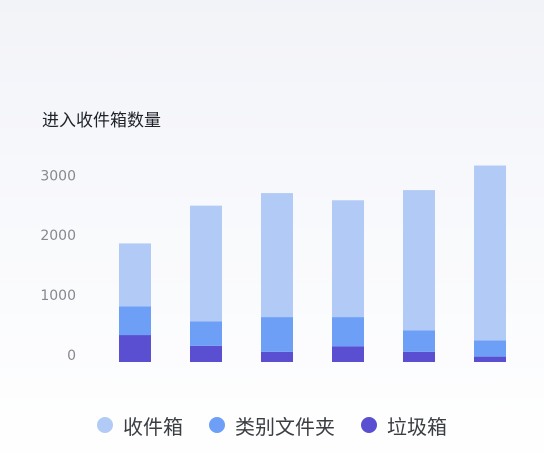 The height and width of the screenshot is (469, 544). Describe the element at coordinates (58, 176) in the screenshot. I see `y-tick-label-3: 3000` at that location.